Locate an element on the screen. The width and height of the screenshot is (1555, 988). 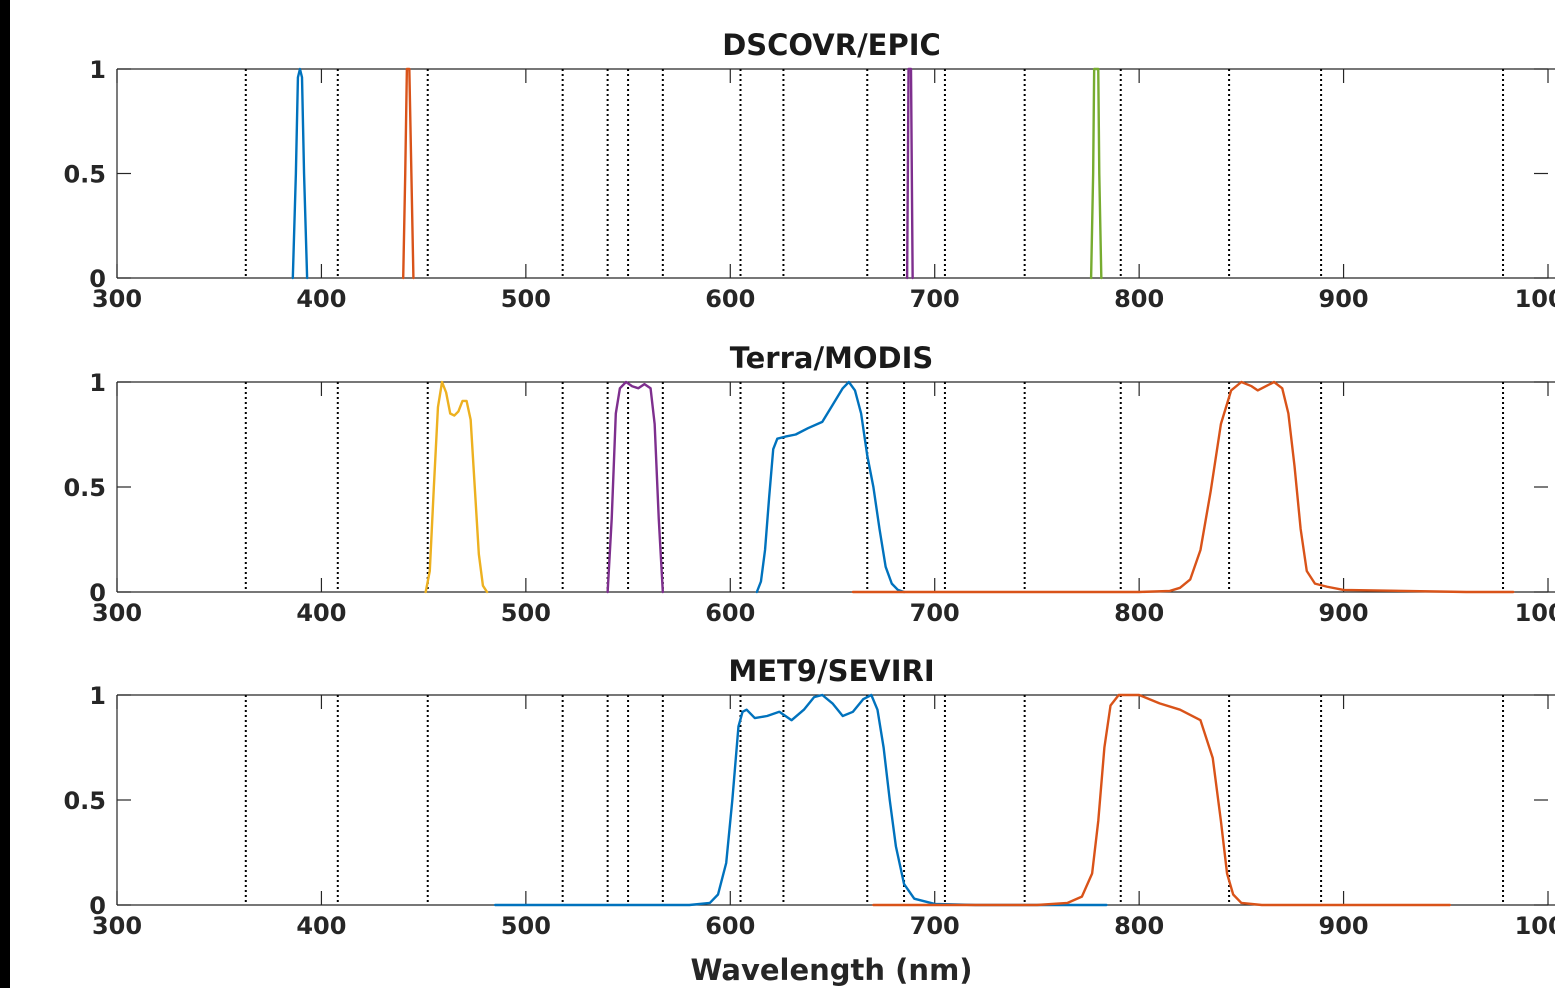
left-edge-bar is located at coordinates (5, 494).